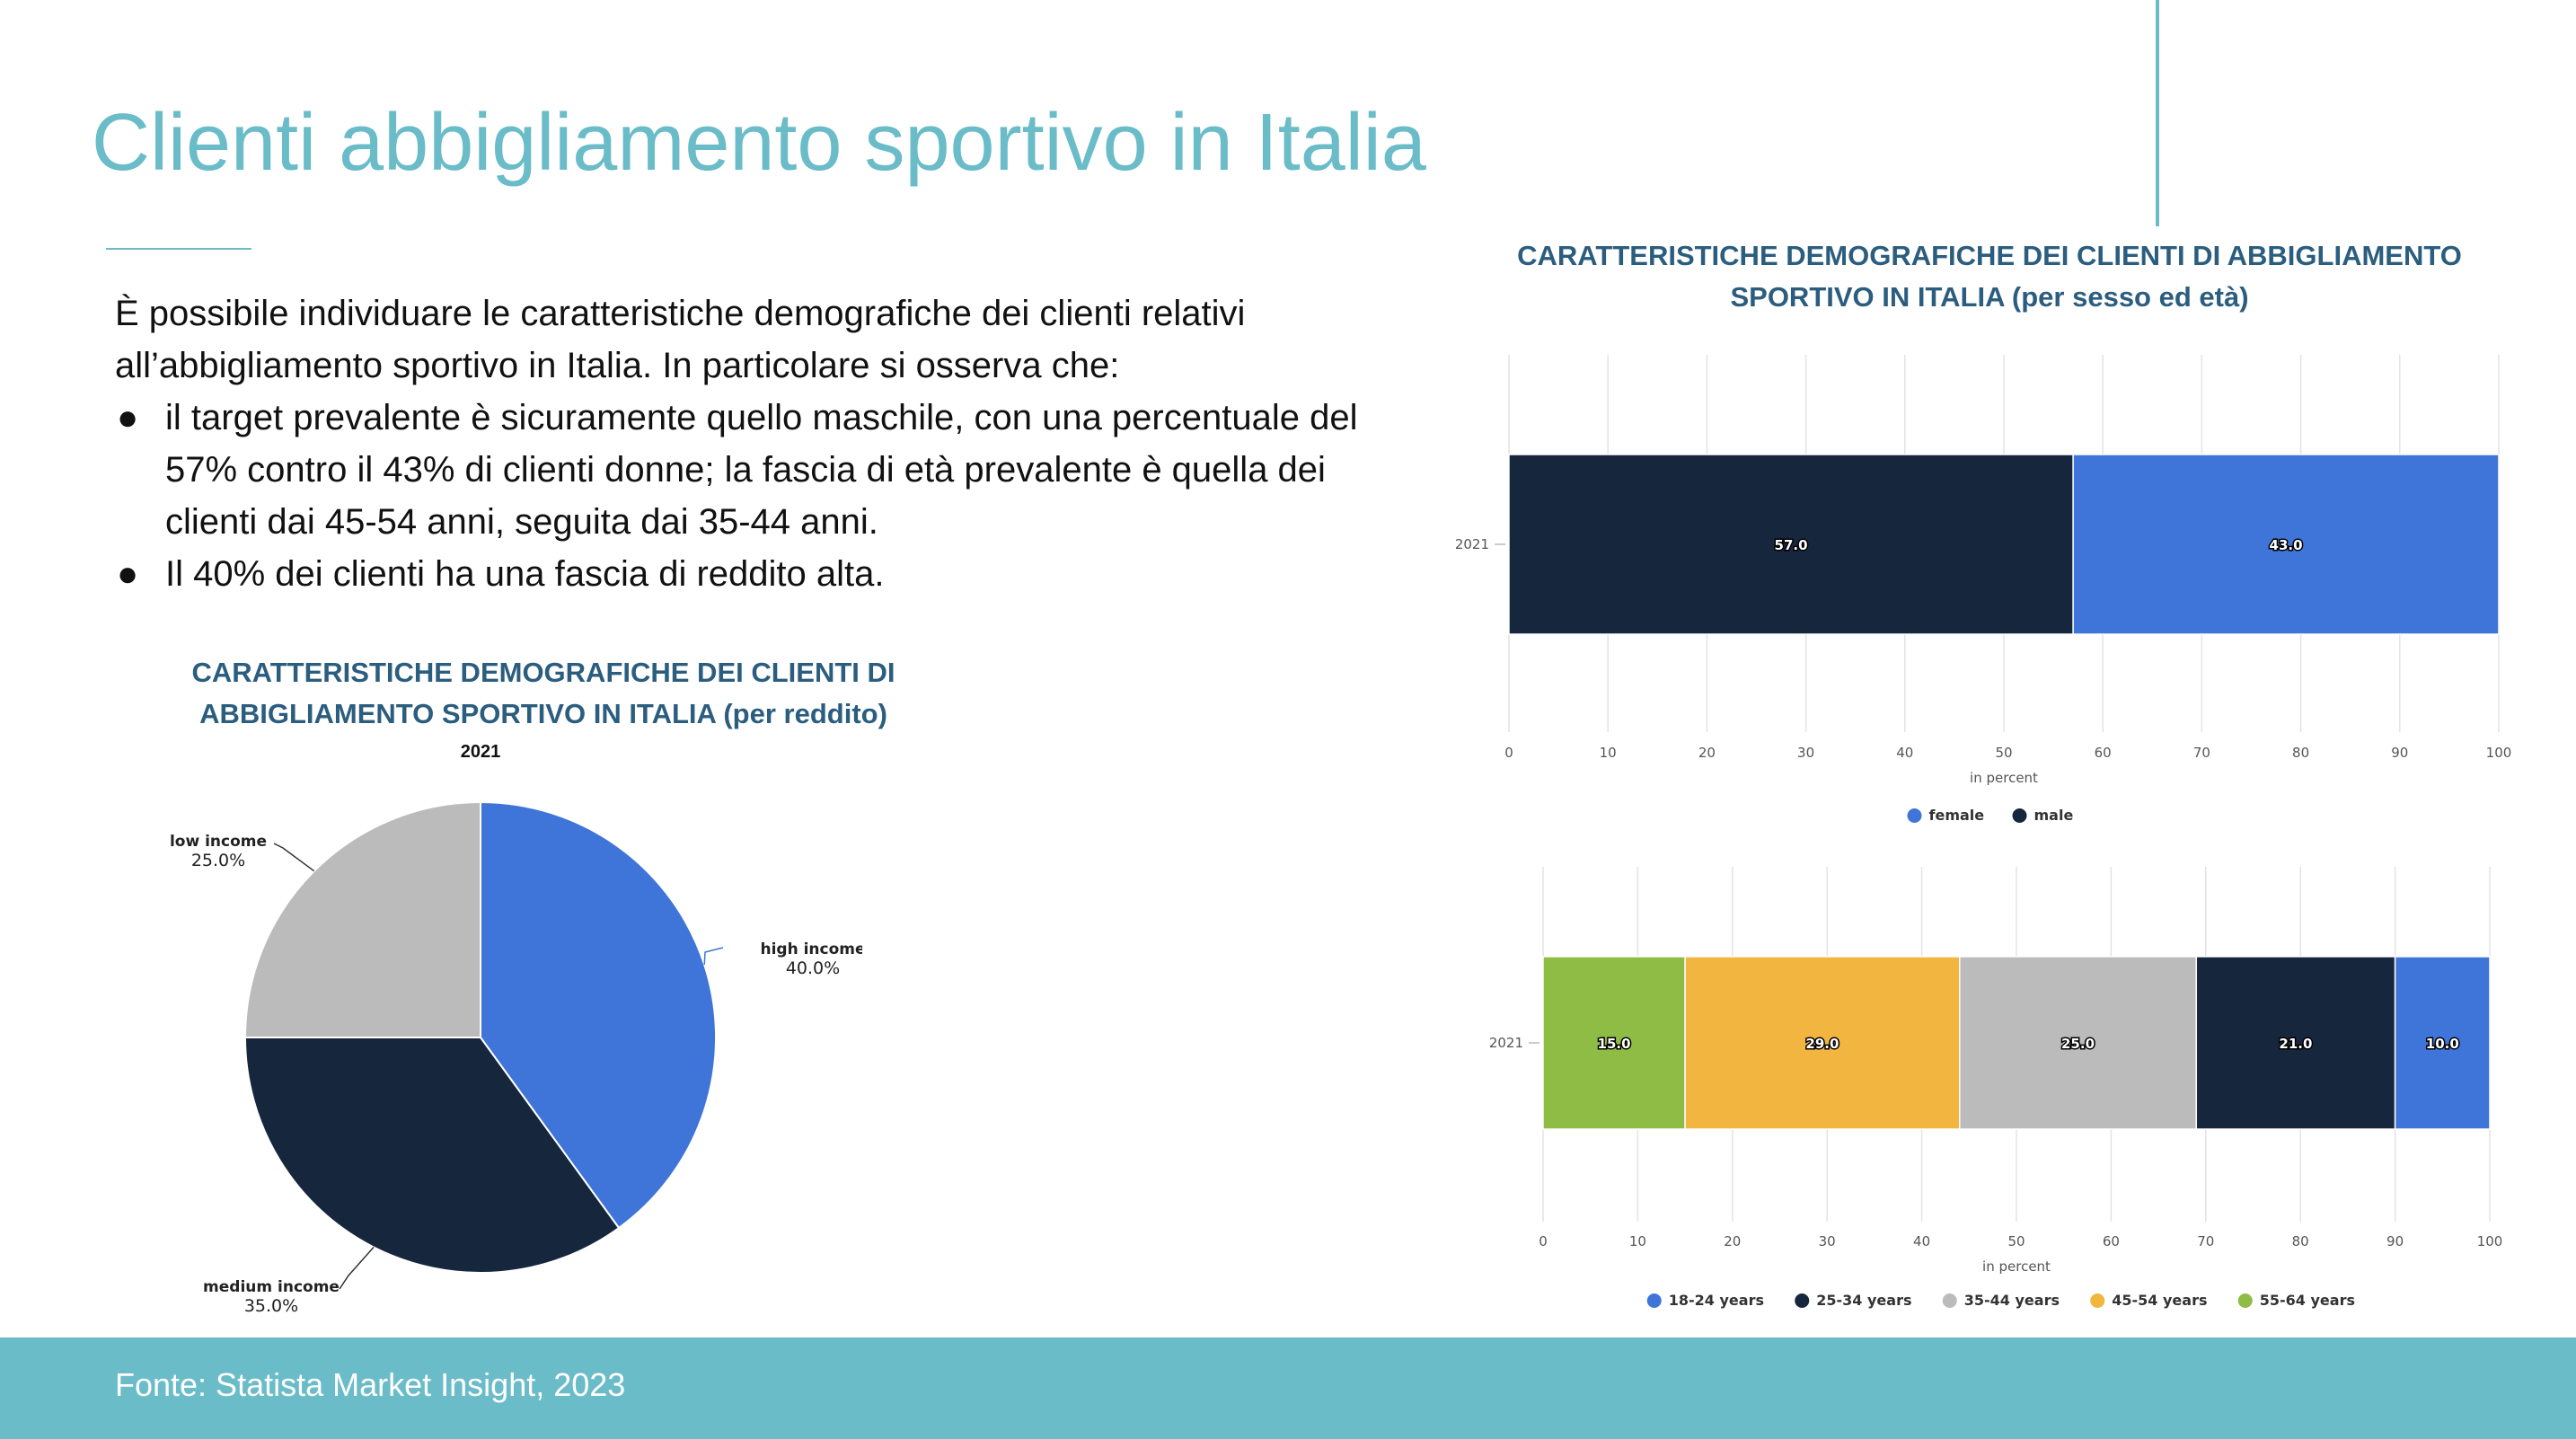 The image size is (2576, 1439). Describe the element at coordinates (2399, 753) in the screenshot. I see `gender-chart-tick-label: 90` at that location.